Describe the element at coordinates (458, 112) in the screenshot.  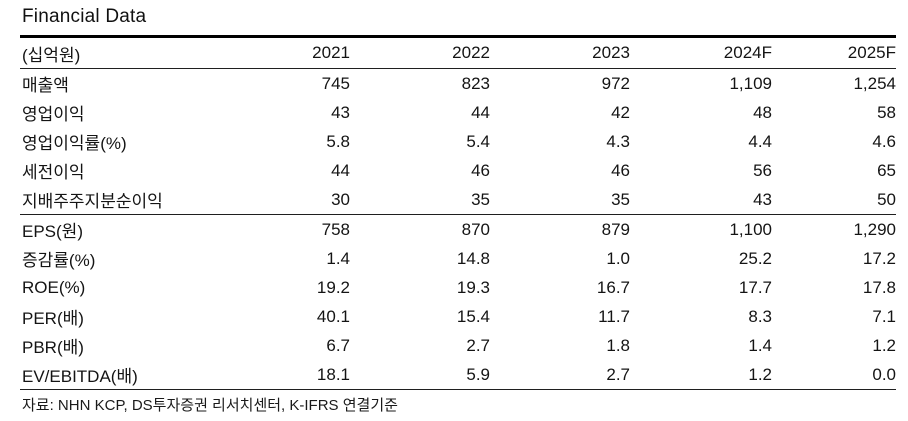
I see `table-row-operating-profit: 영업이익 43 44 42 48 58` at that location.